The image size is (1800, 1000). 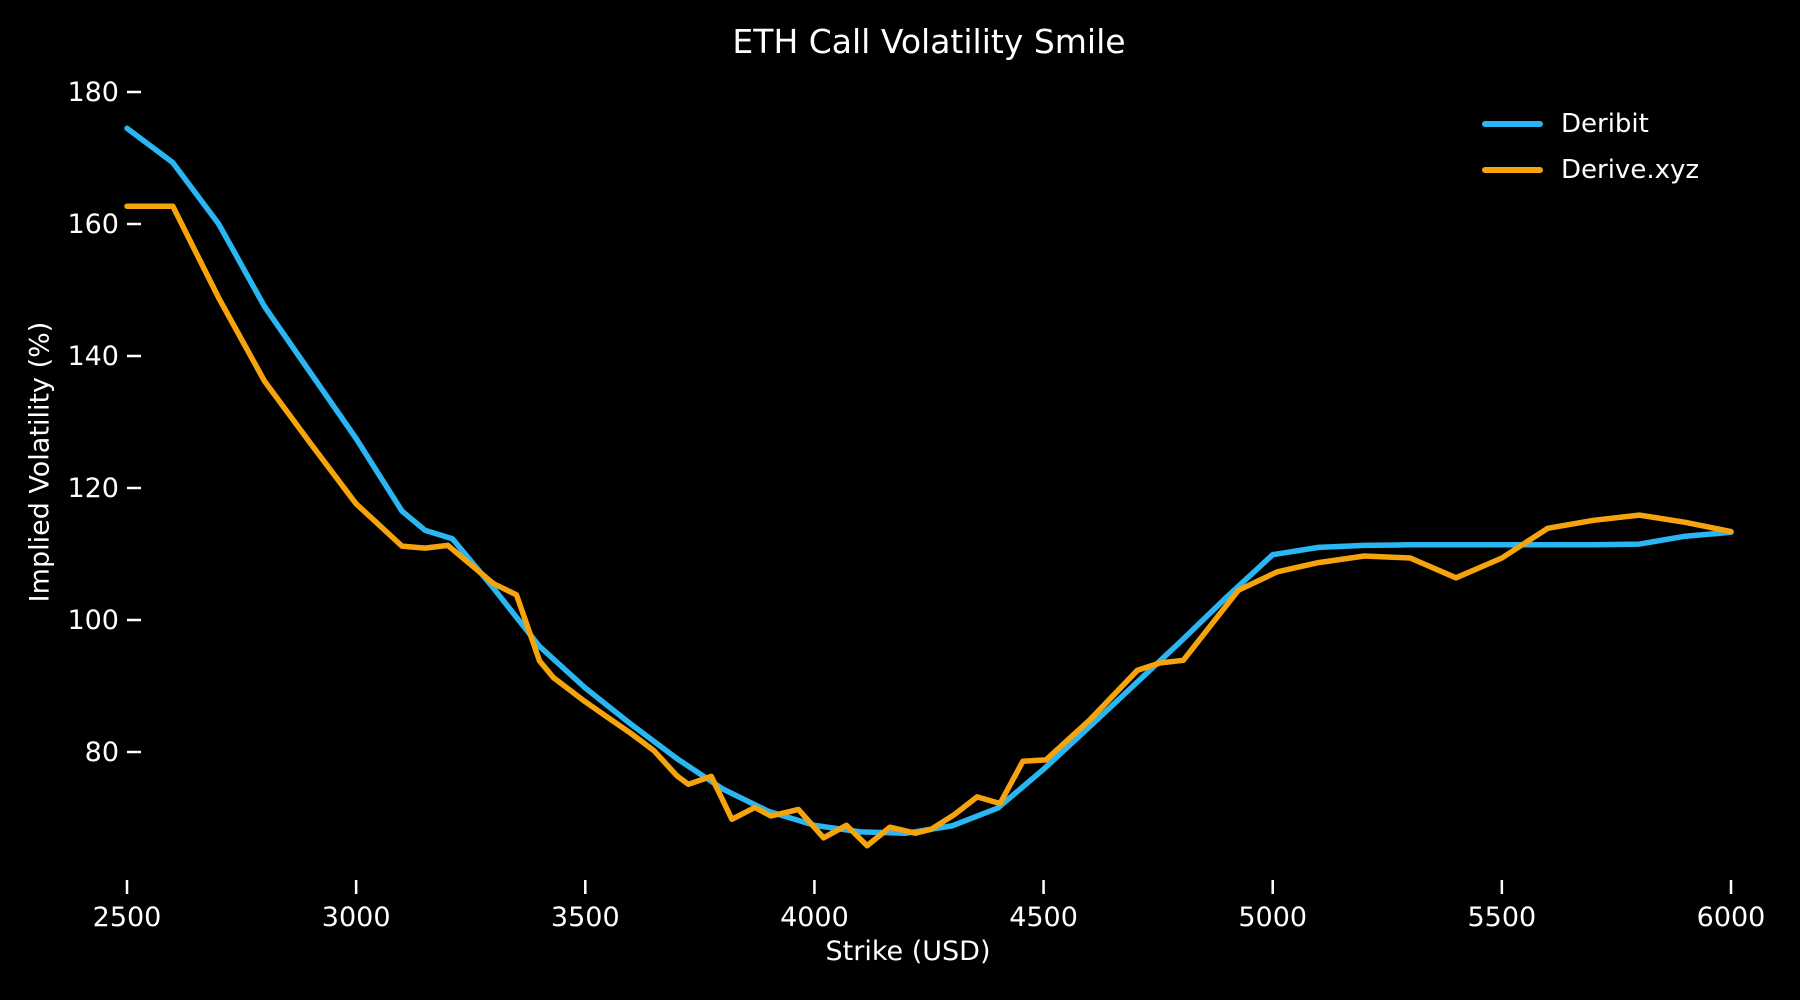 What do you see at coordinates (1501, 917) in the screenshot?
I see `x-tick-label: 5500` at bounding box center [1501, 917].